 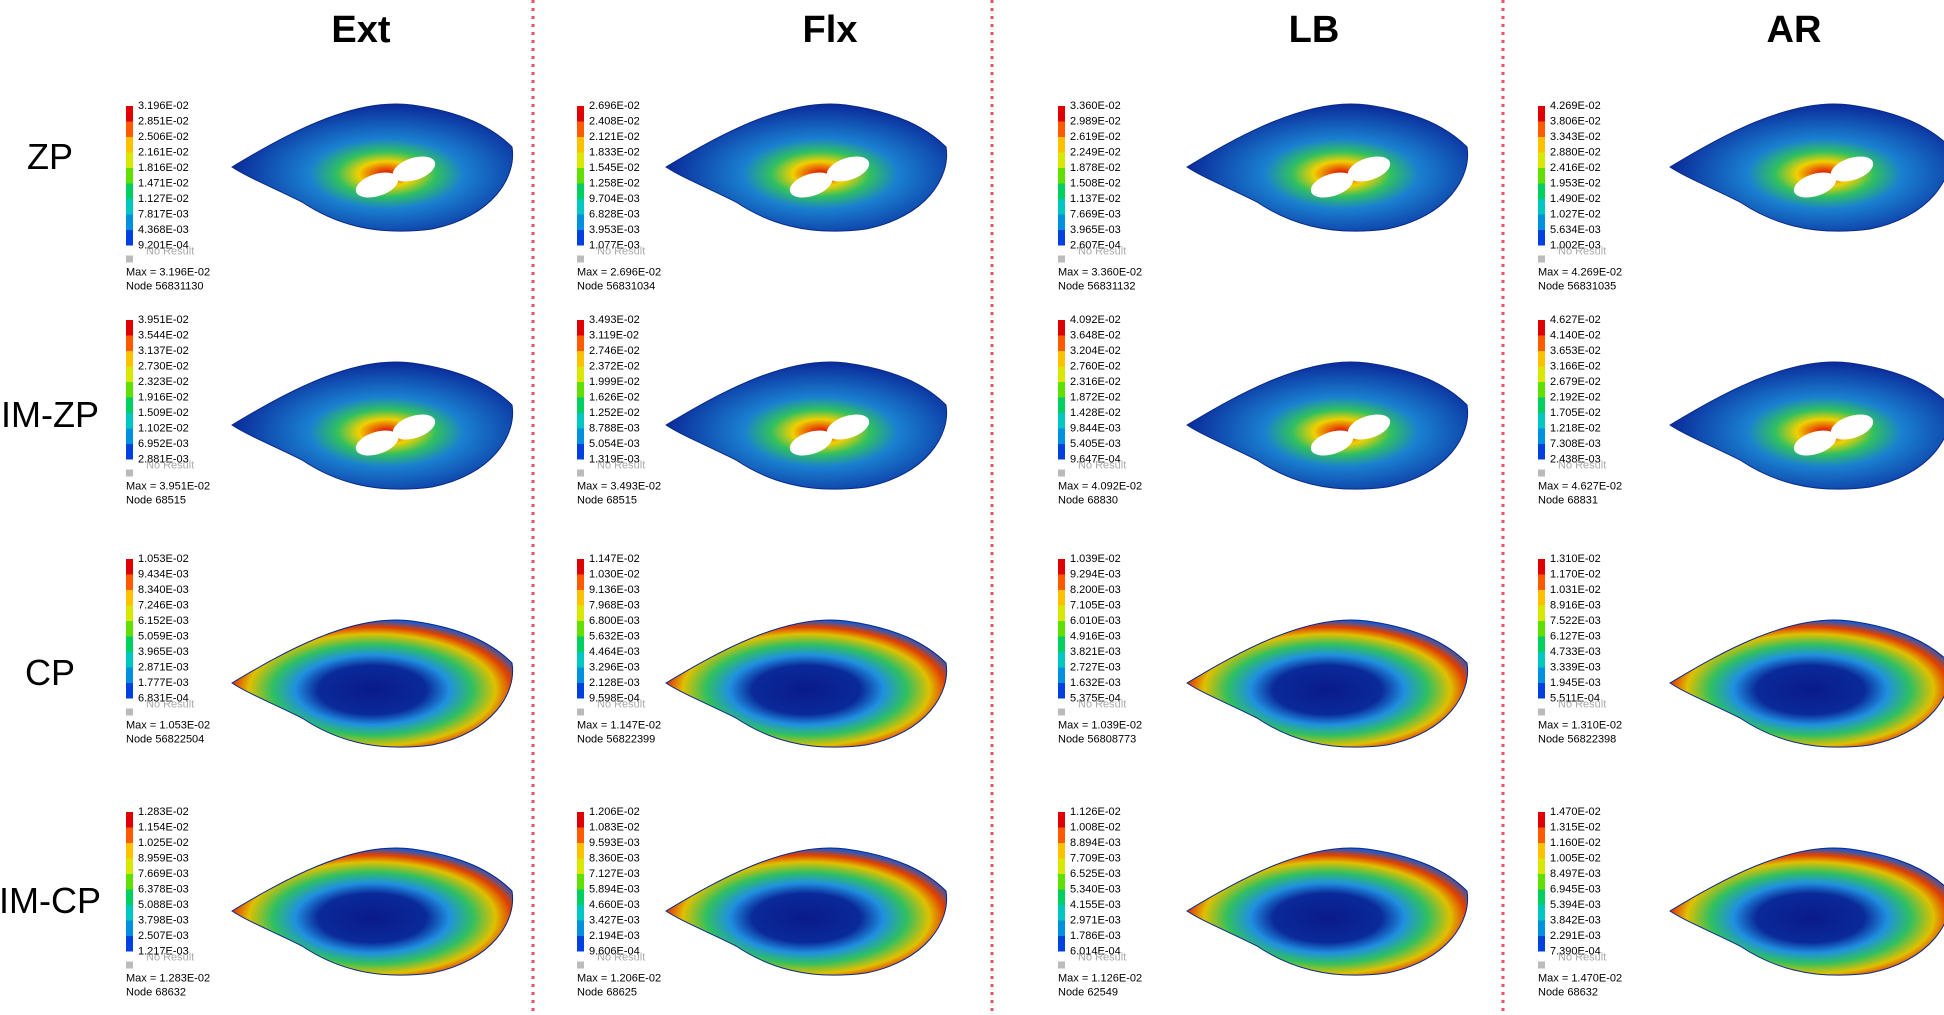 What do you see at coordinates (163, 183) in the screenshot?
I see `legend-value: 1.471E-02` at bounding box center [163, 183].